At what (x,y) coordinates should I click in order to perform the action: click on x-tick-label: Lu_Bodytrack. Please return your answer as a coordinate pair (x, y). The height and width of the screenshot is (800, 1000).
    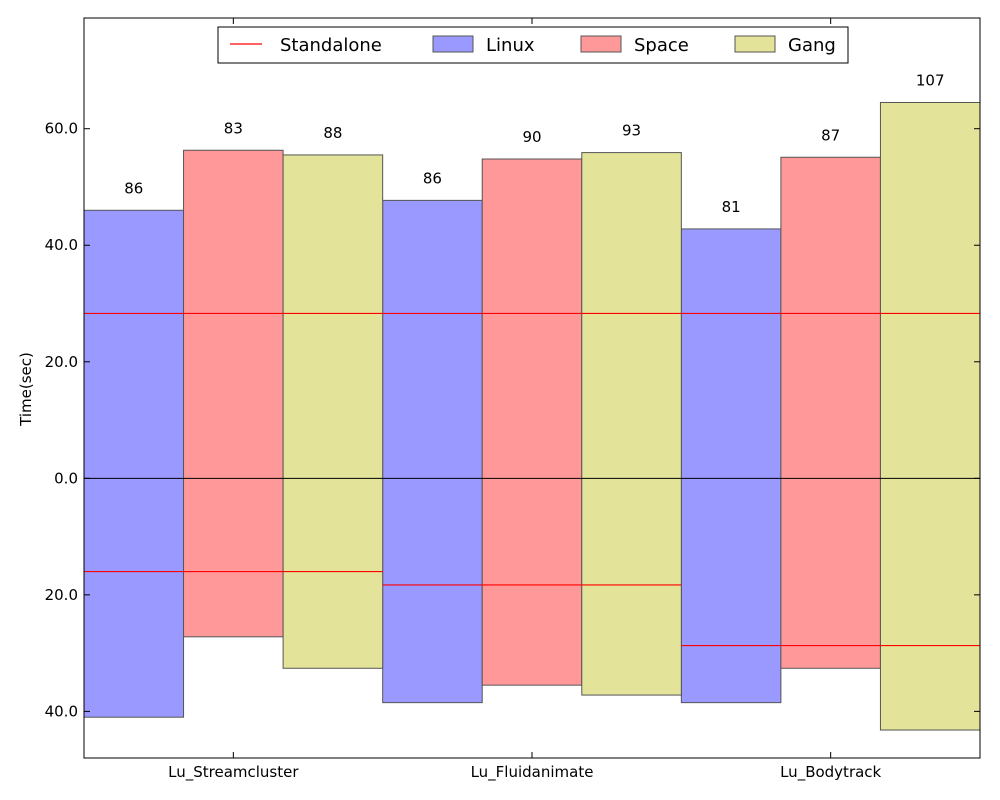
    Looking at the image, I should click on (830, 772).